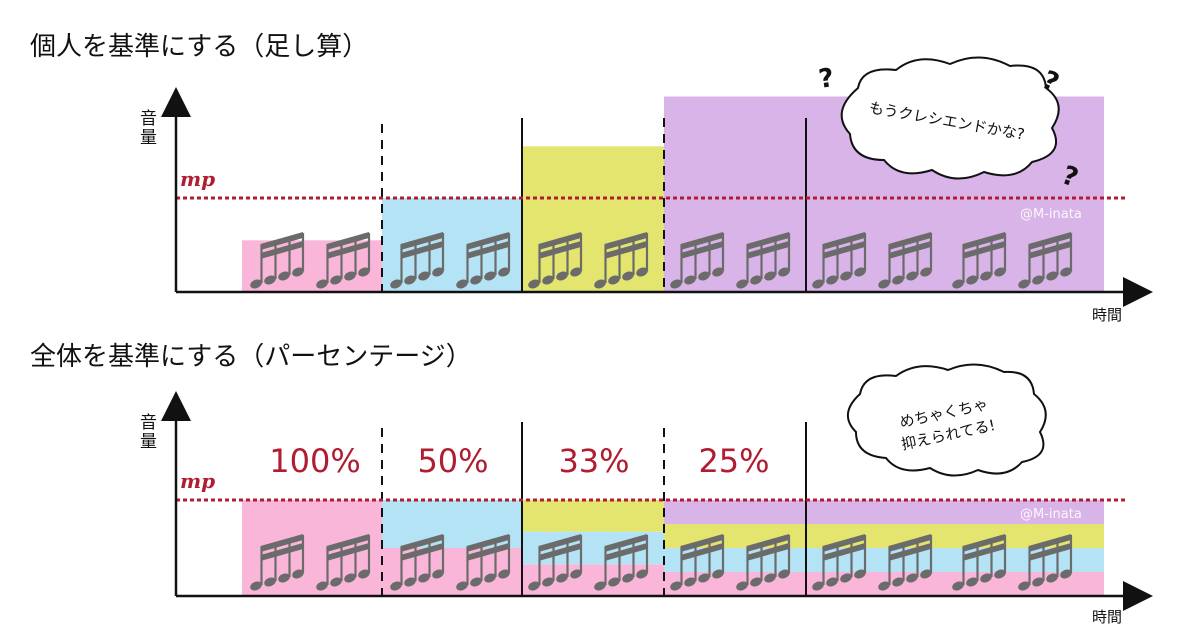  I want to click on volume-layer-pink, so click(593, 580).